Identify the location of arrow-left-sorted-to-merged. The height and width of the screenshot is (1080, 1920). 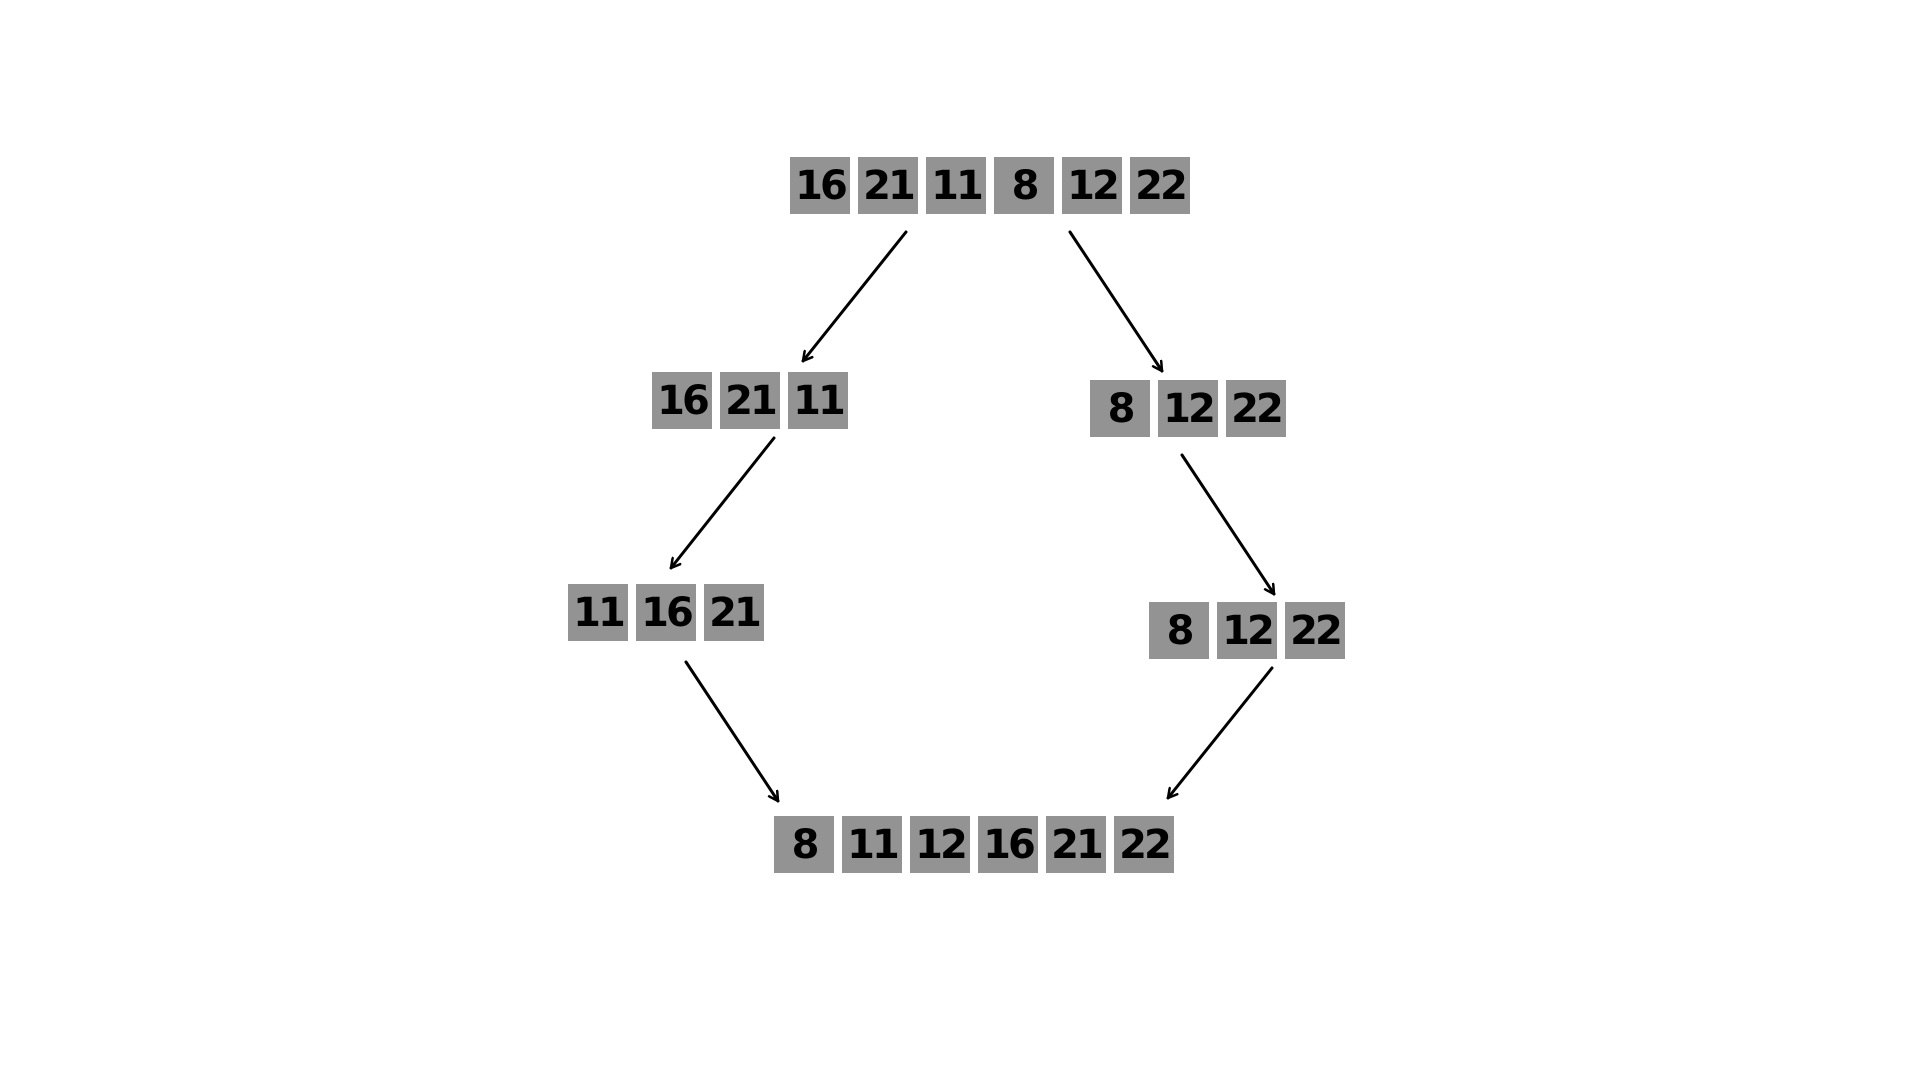
(732, 731).